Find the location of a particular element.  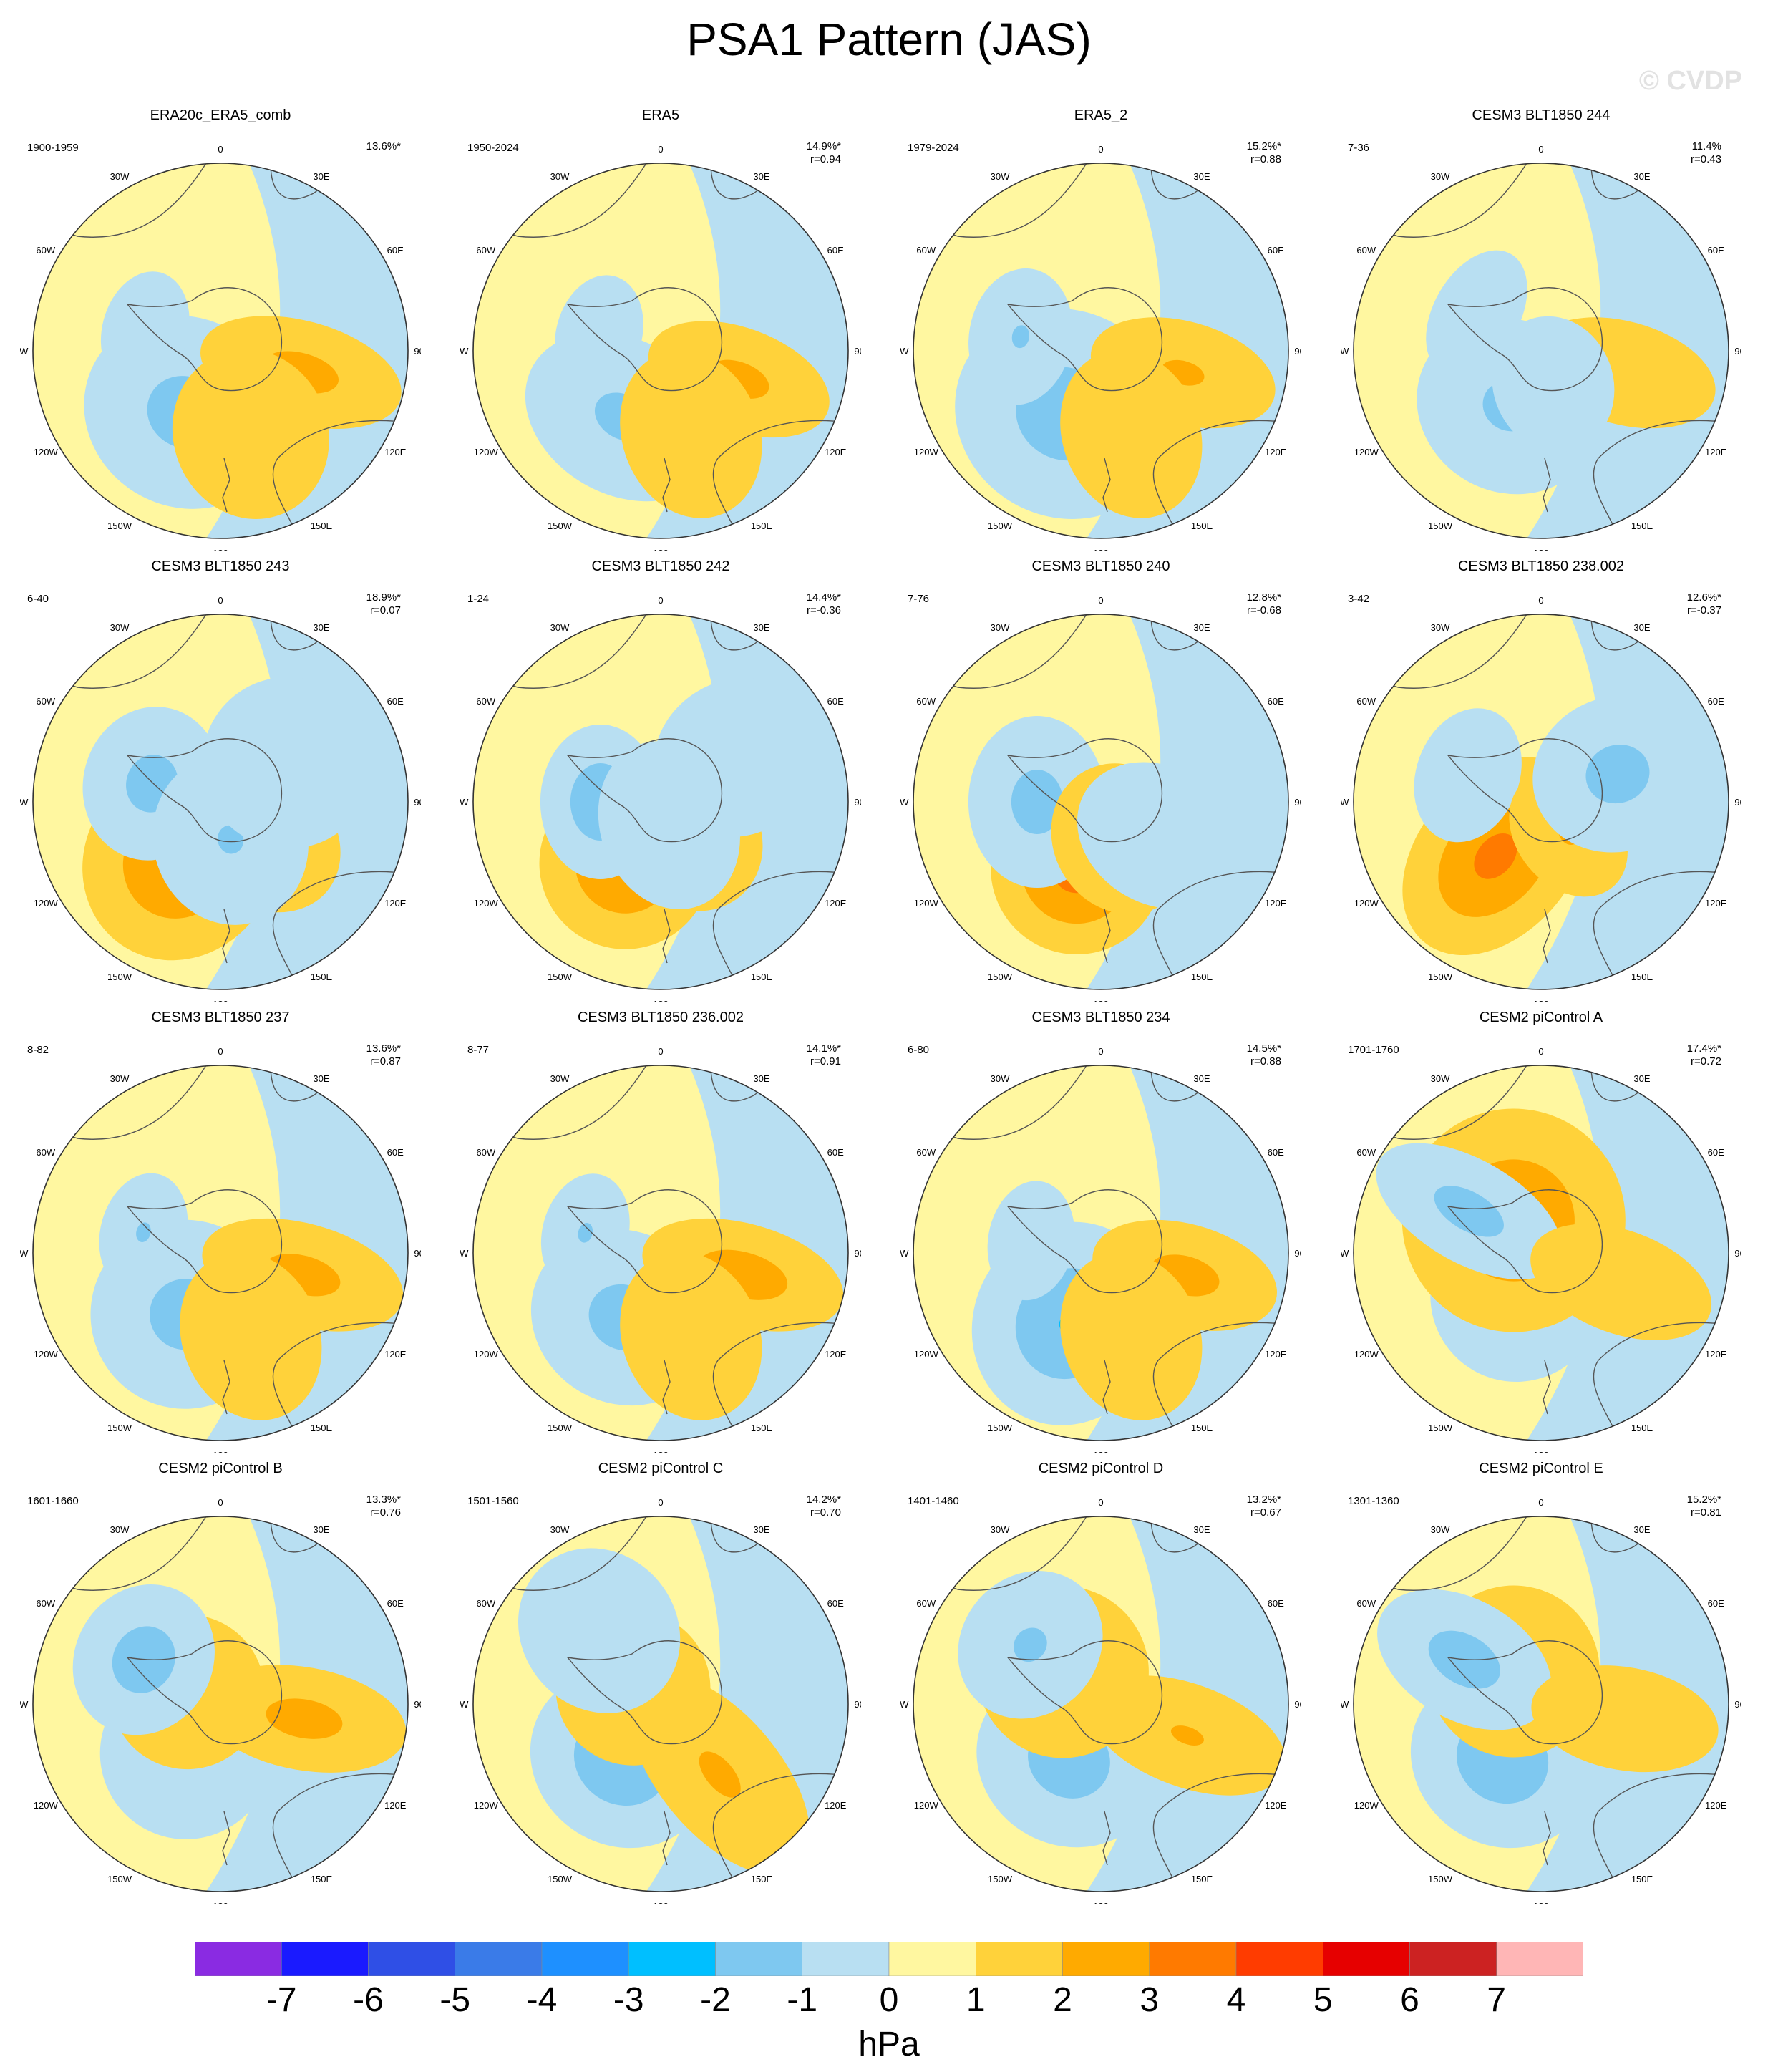

explained-variance: 18.9%* is located at coordinates (383, 597).